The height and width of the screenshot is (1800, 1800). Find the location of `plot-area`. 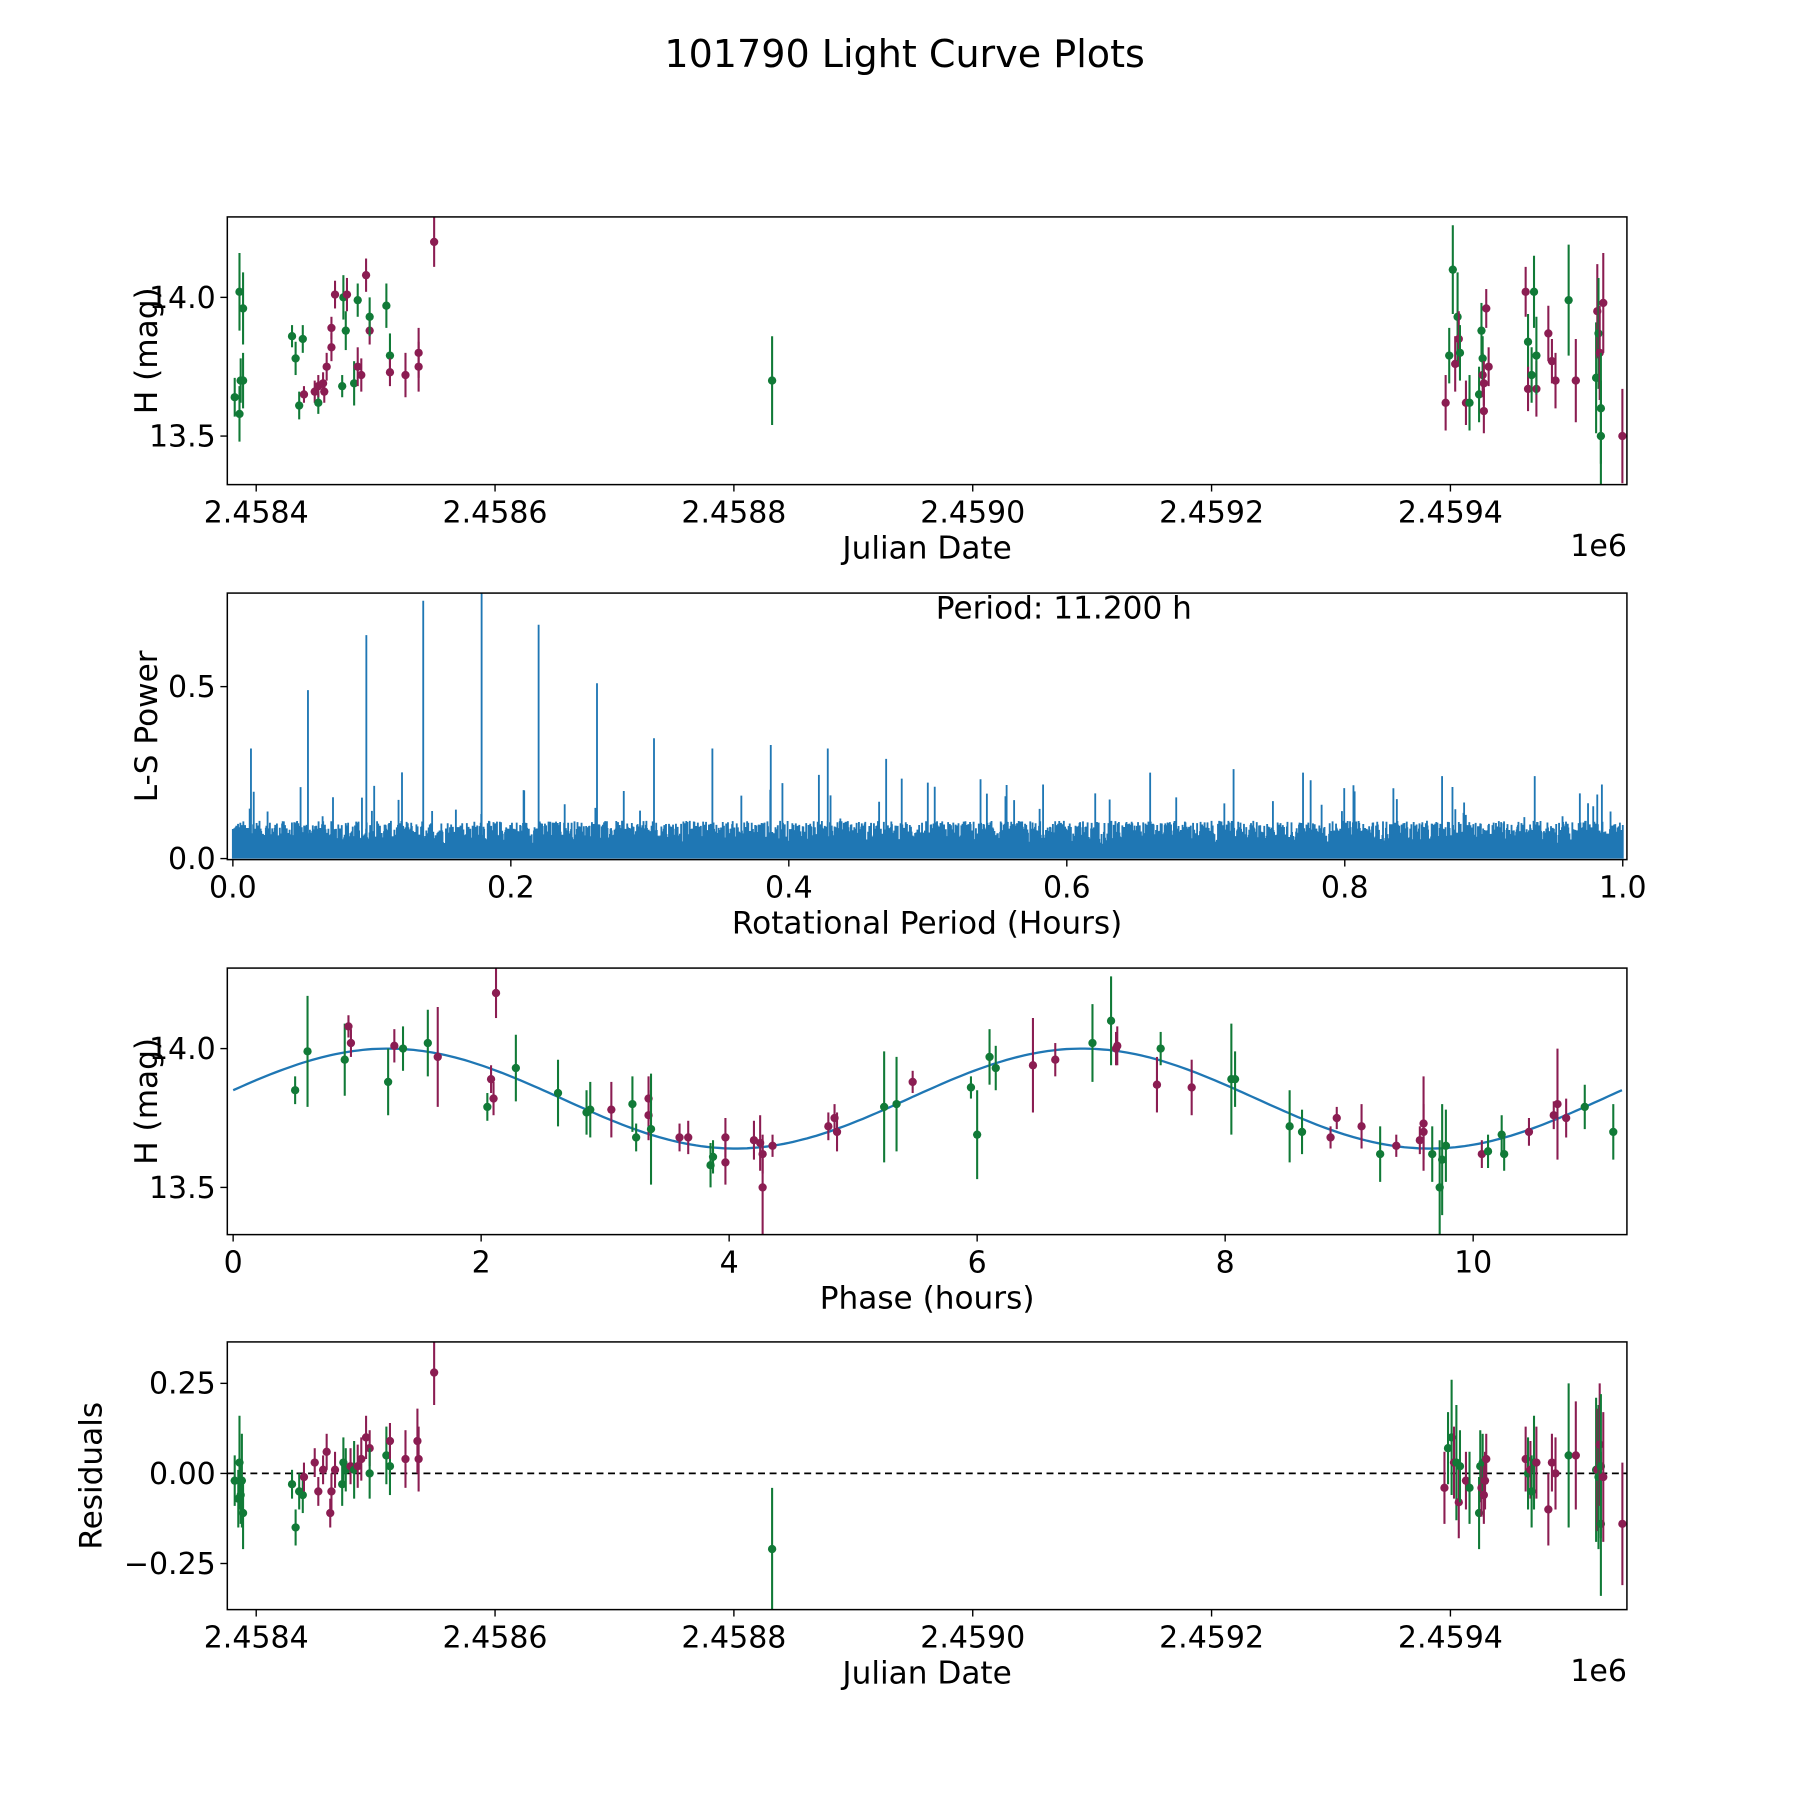

plot-area is located at coordinates (927, 1101).